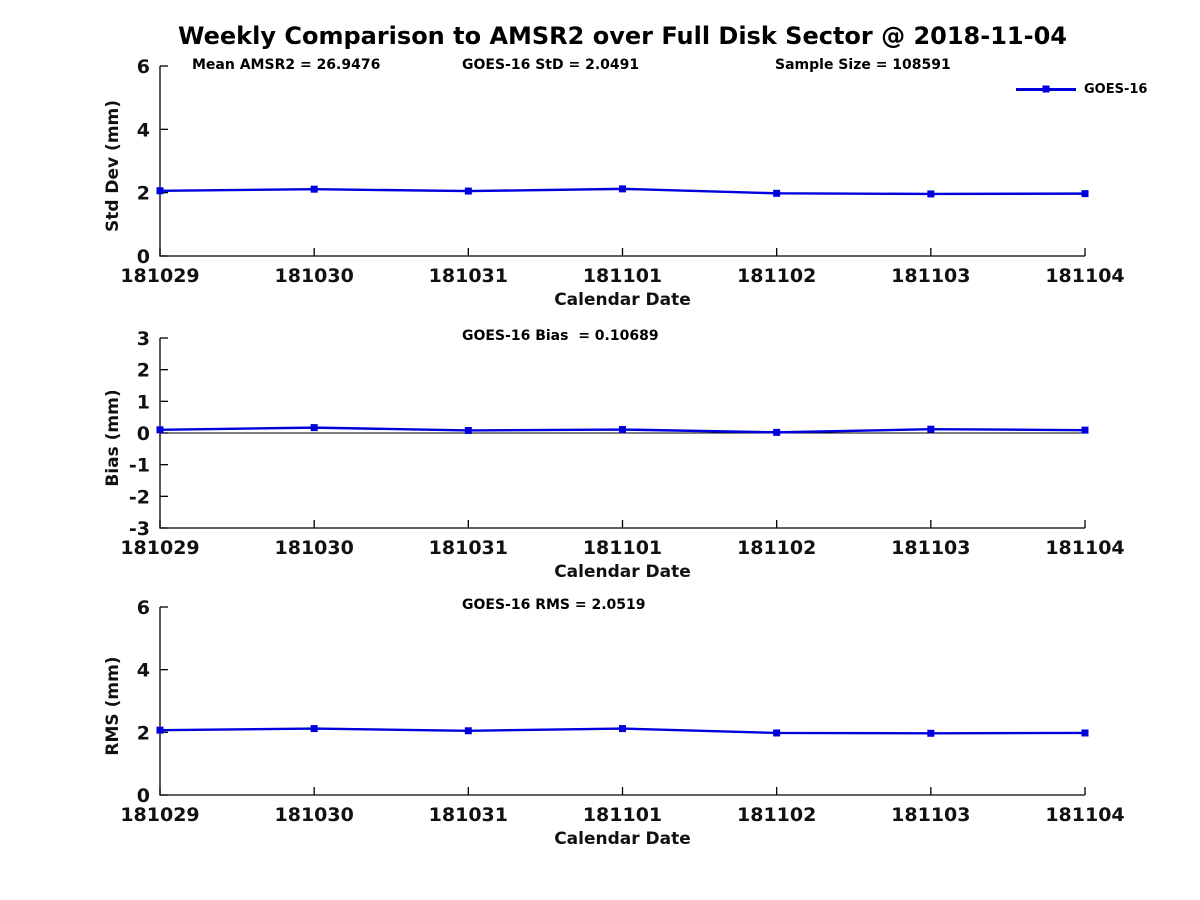 This screenshot has height=900, width=1200. I want to click on std-dev-xtick-label: 181102, so click(776, 276).